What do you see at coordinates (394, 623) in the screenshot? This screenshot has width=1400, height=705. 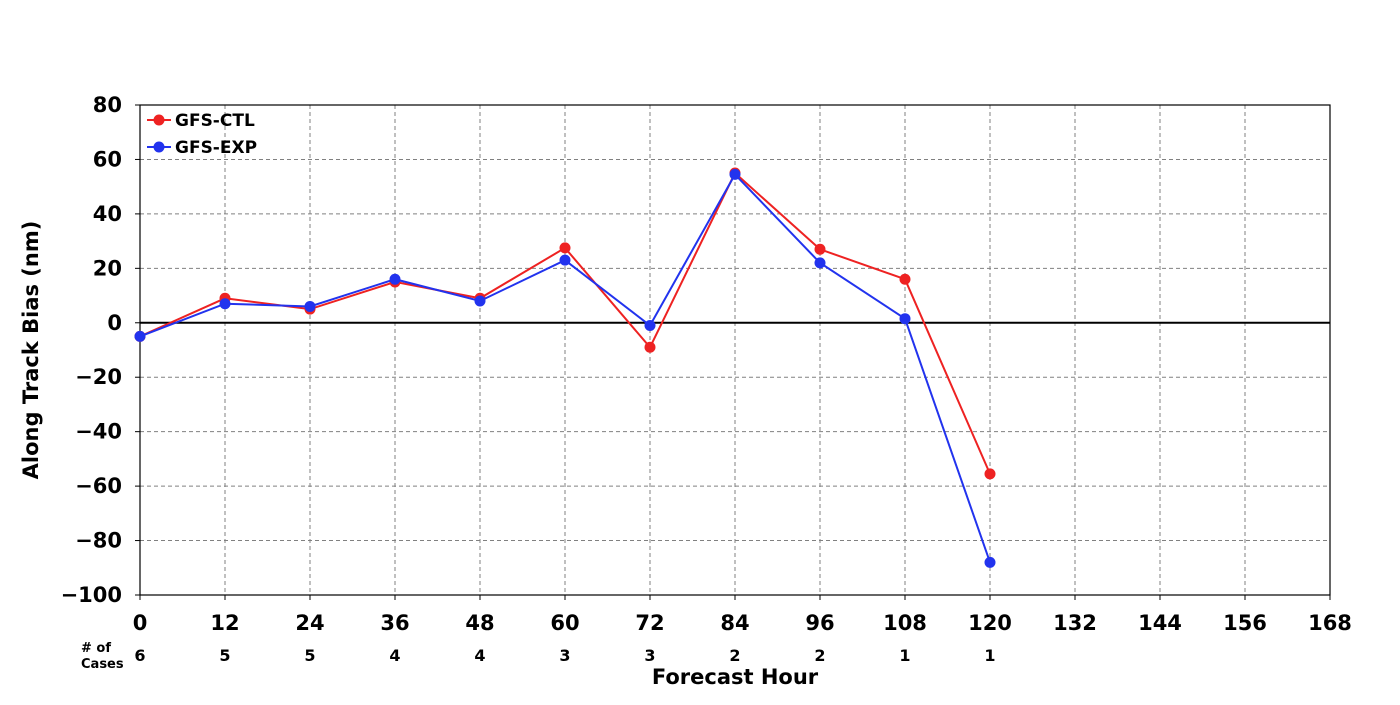 I see `x-tick-label: 36` at bounding box center [394, 623].